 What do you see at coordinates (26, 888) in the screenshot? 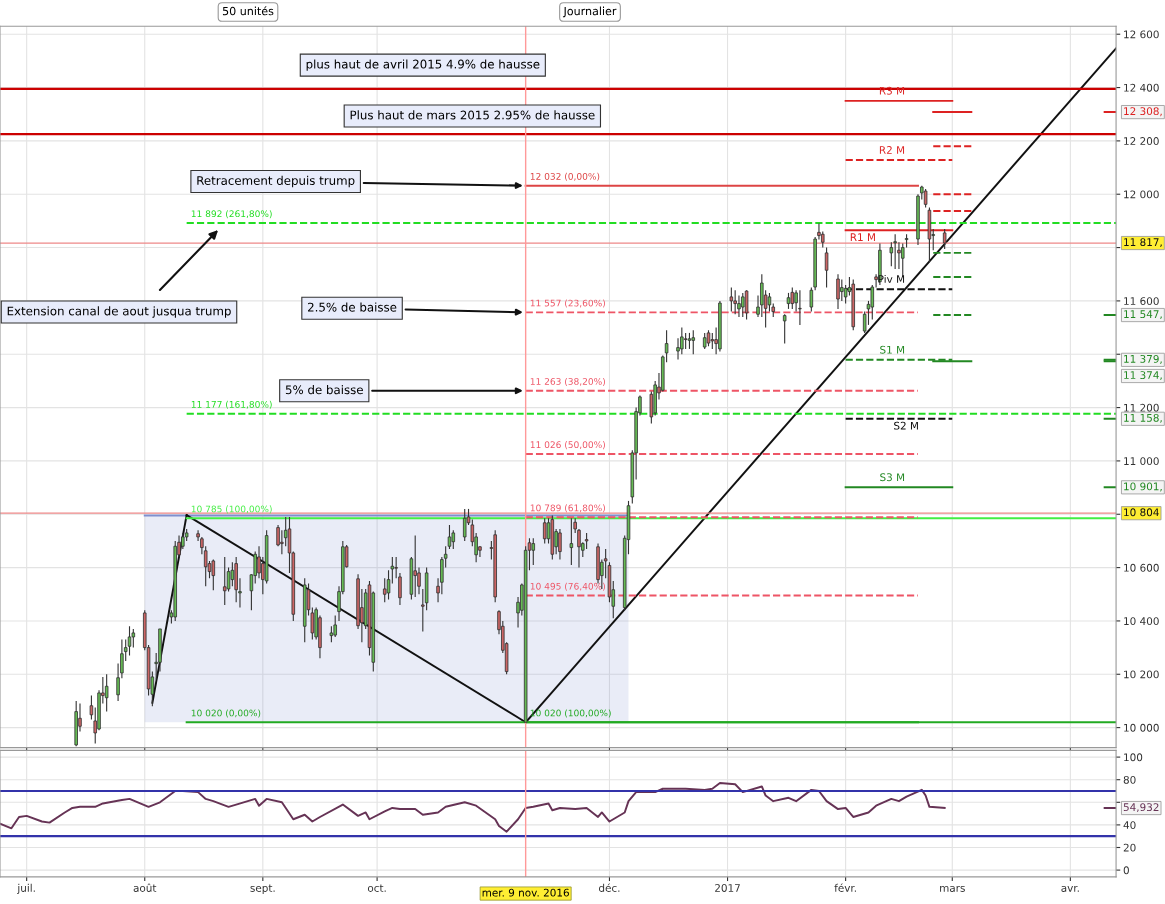
I see `x-tick-label: juil.` at bounding box center [26, 888].